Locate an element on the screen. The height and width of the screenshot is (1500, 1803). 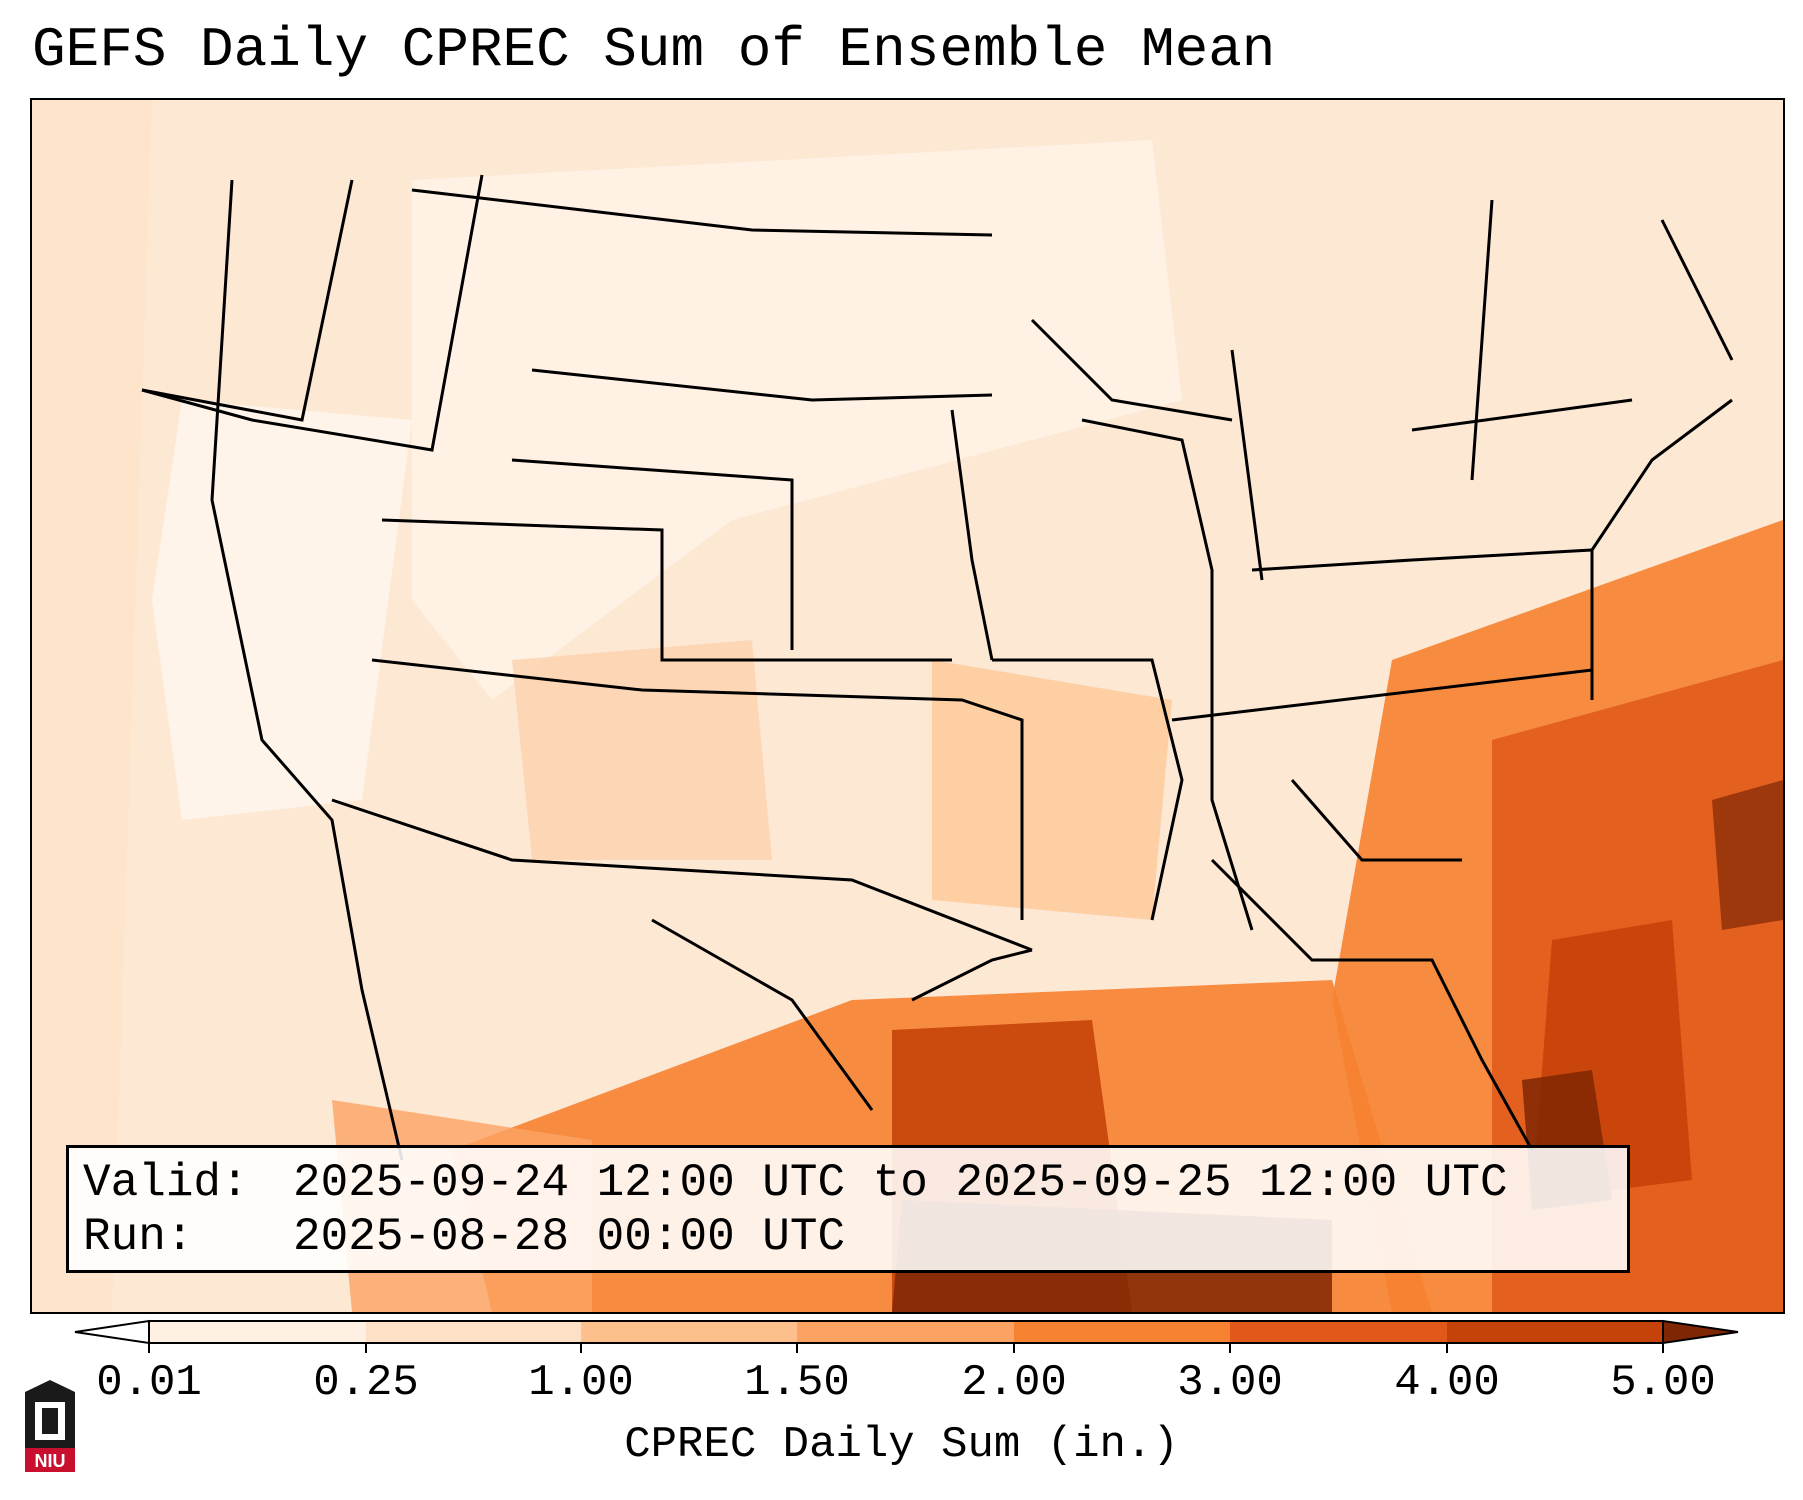
south-central-precip is located at coordinates (1052, 790).